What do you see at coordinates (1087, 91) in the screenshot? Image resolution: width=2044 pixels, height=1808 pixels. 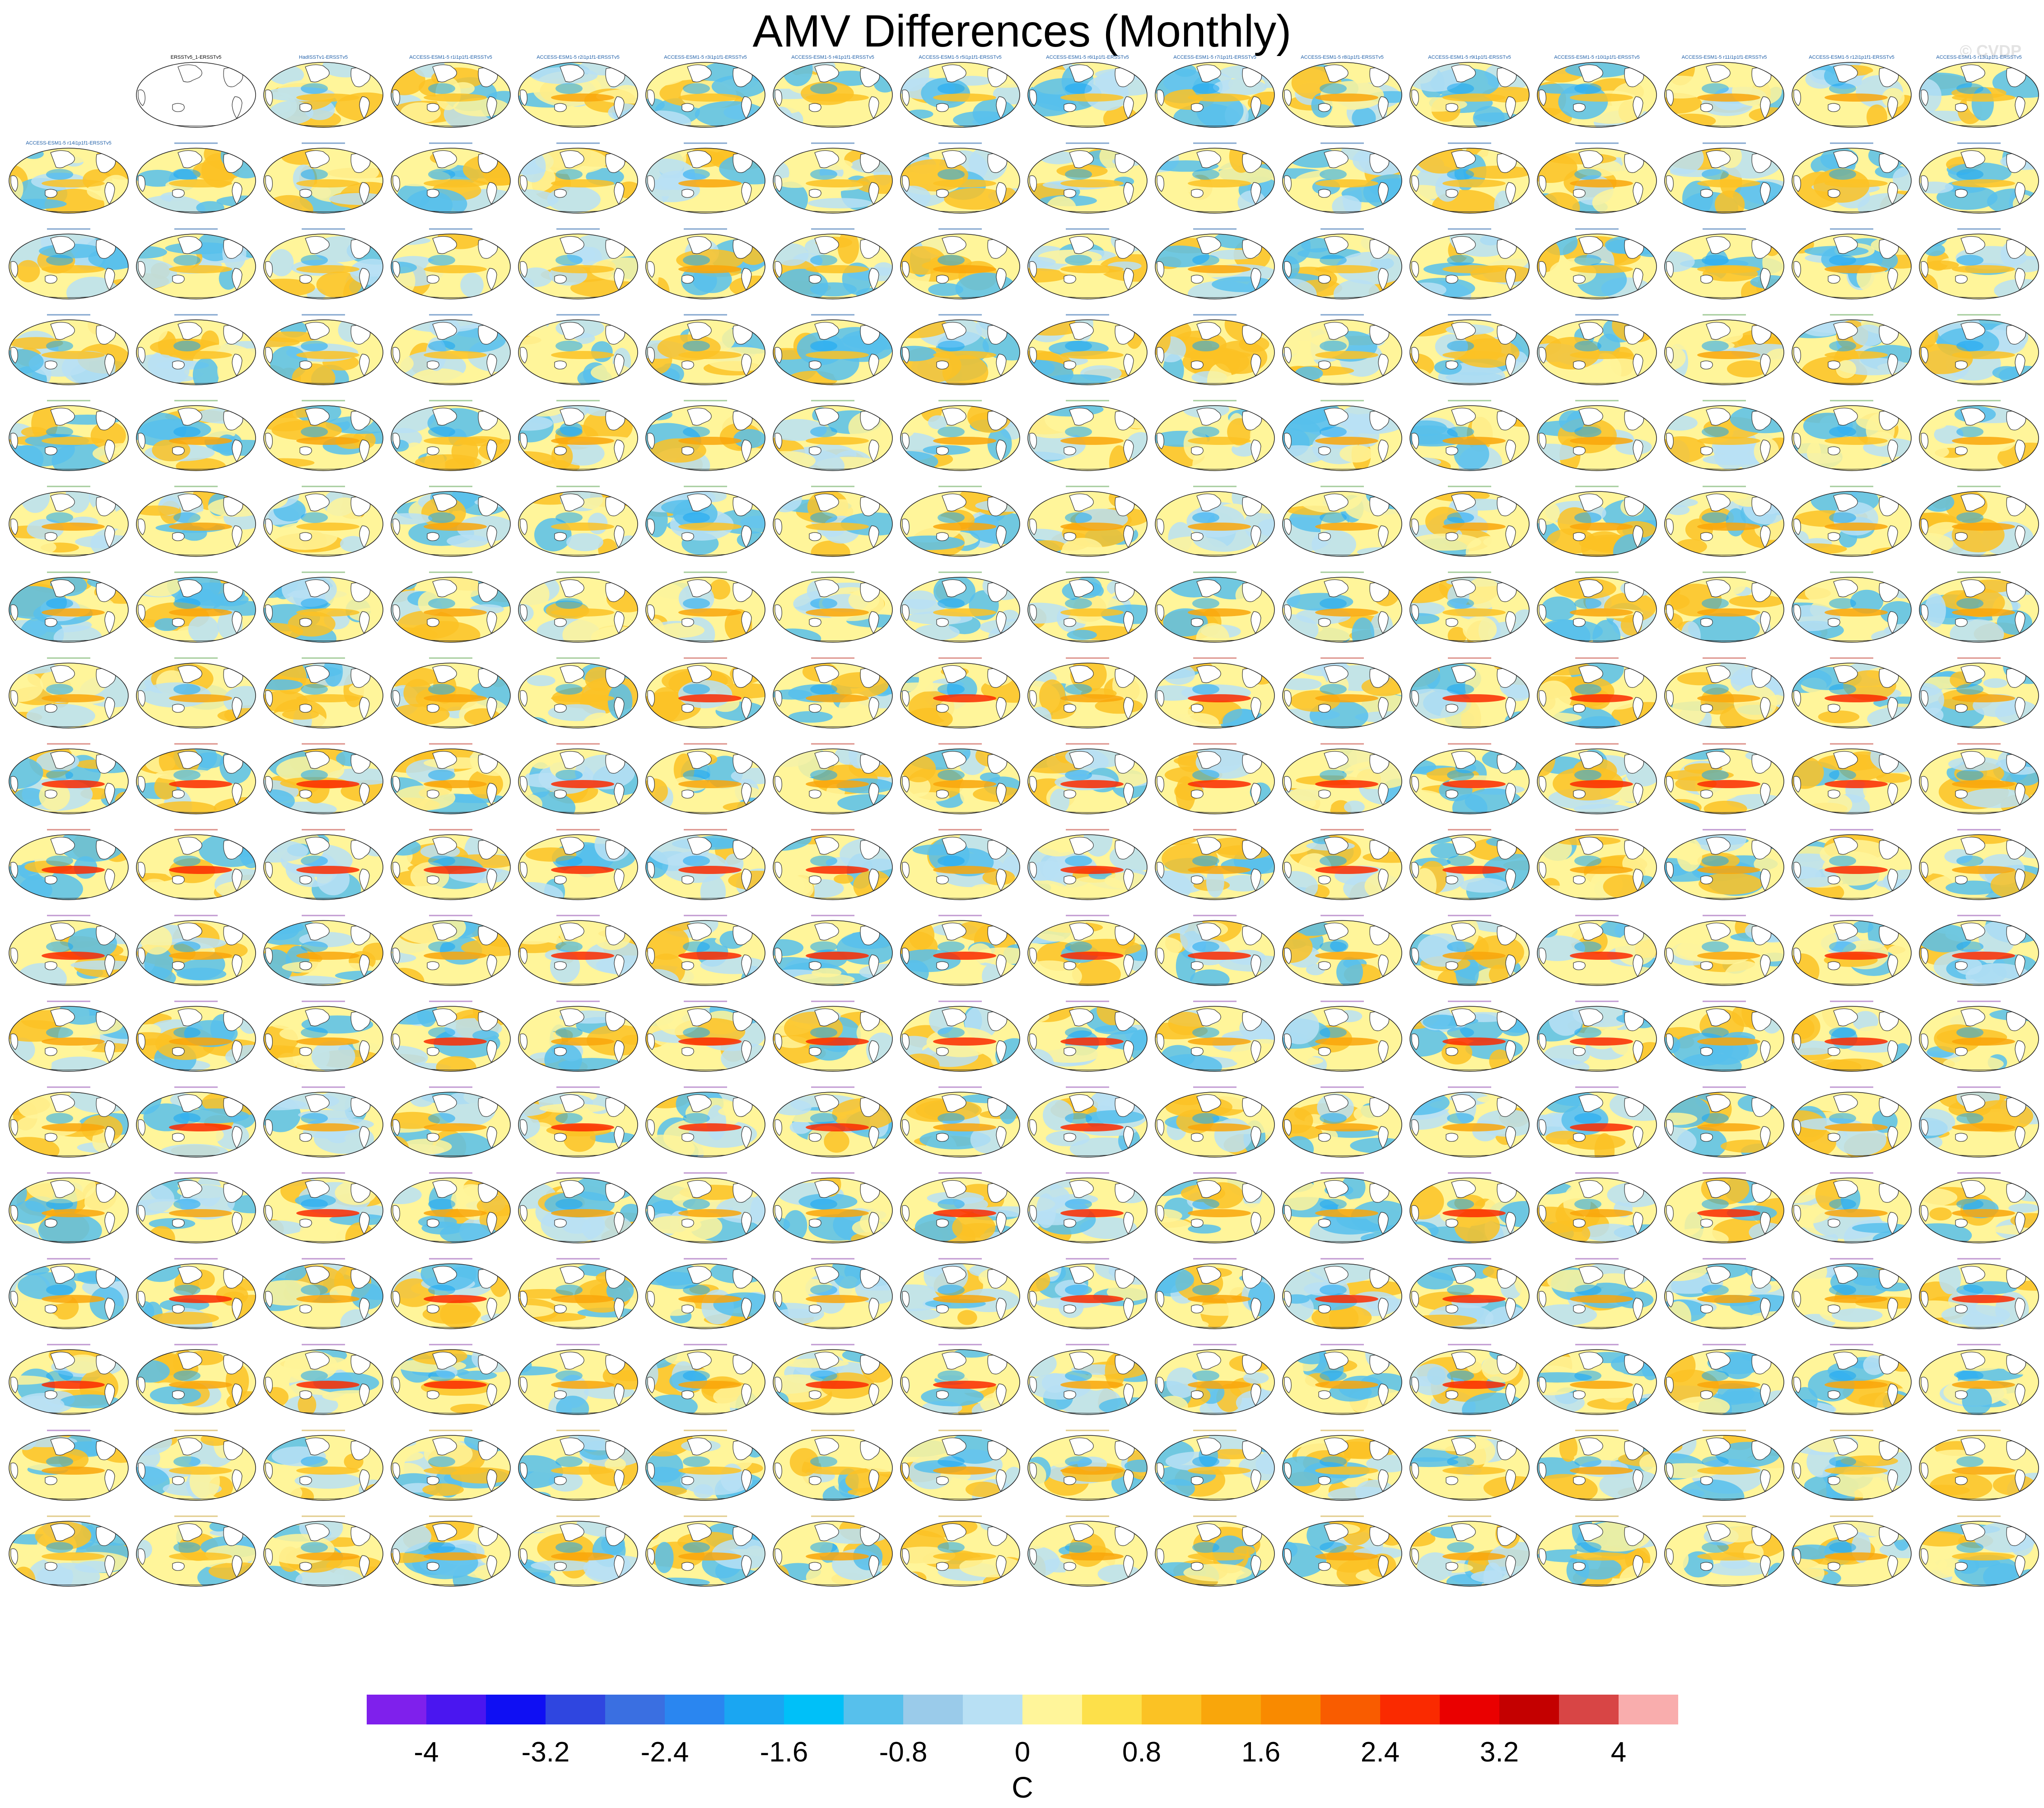 I see `map-panel: ACCESS-ESM1-5 r6i1p1f1-ERSSTv5` at bounding box center [1087, 91].